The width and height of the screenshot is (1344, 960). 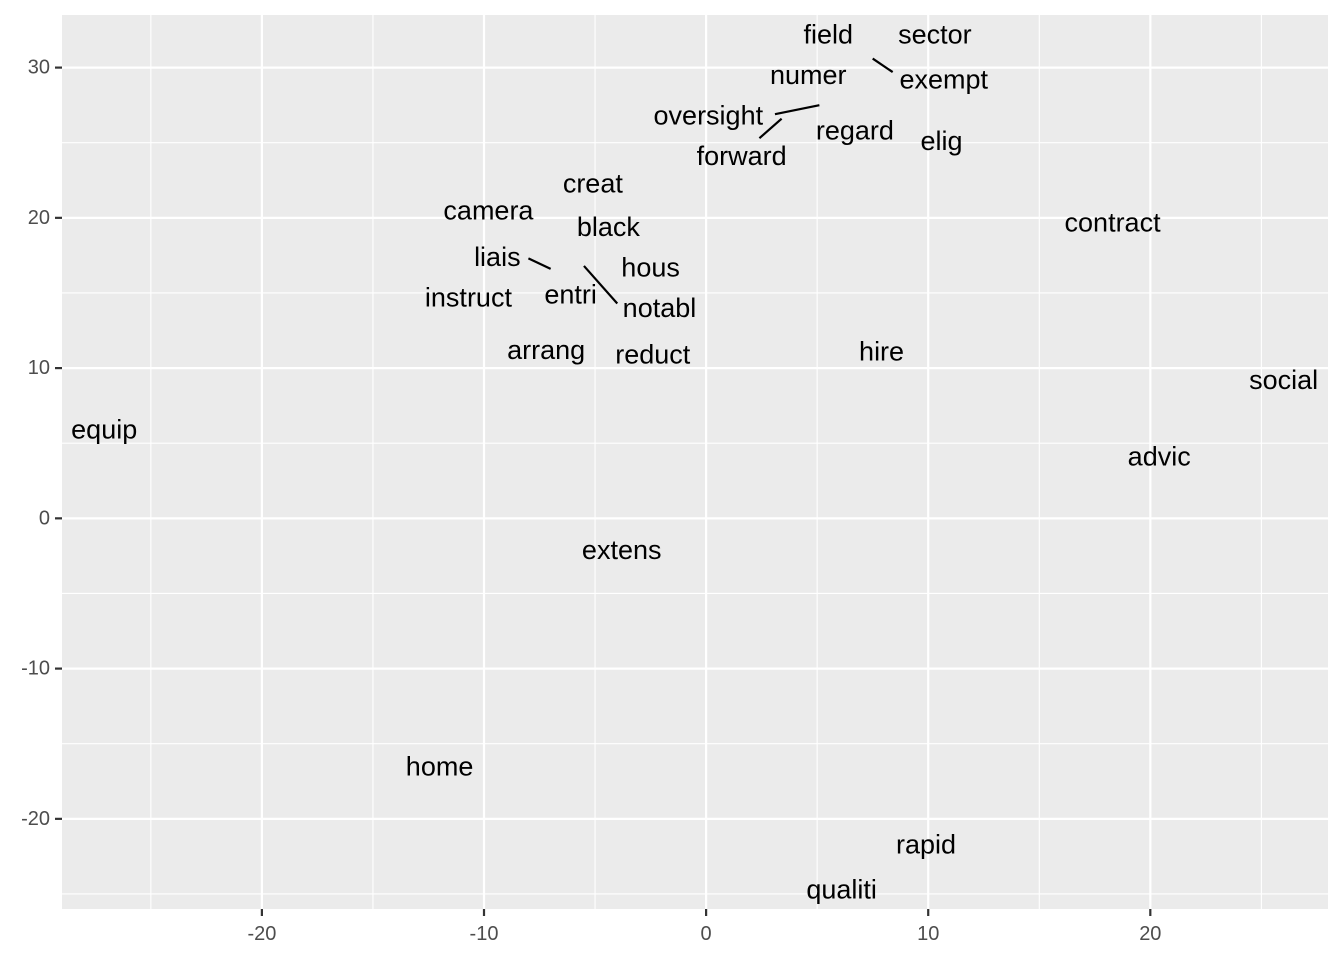 What do you see at coordinates (650, 267) in the screenshot?
I see `point-label-hous: hous` at bounding box center [650, 267].